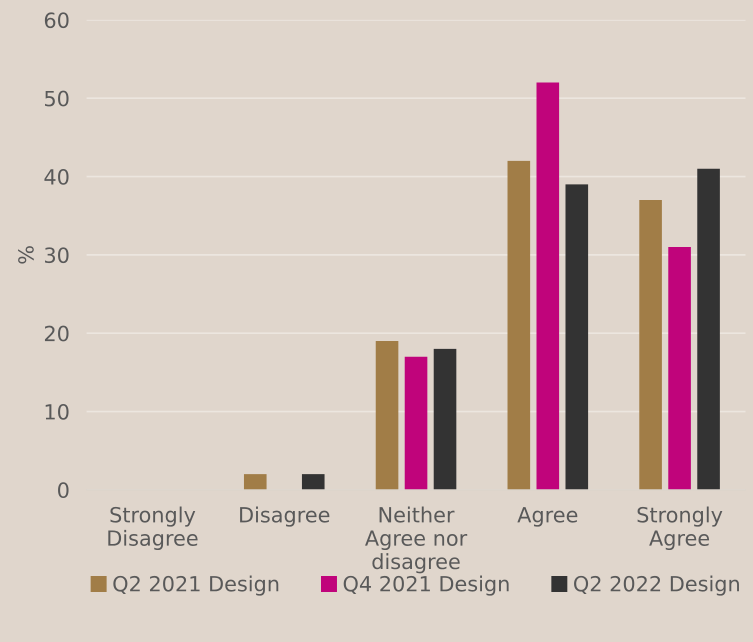 This screenshot has height=642, width=753. Describe the element at coordinates (195, 585) in the screenshot. I see `legend-label: Q2 2021 Design` at that location.